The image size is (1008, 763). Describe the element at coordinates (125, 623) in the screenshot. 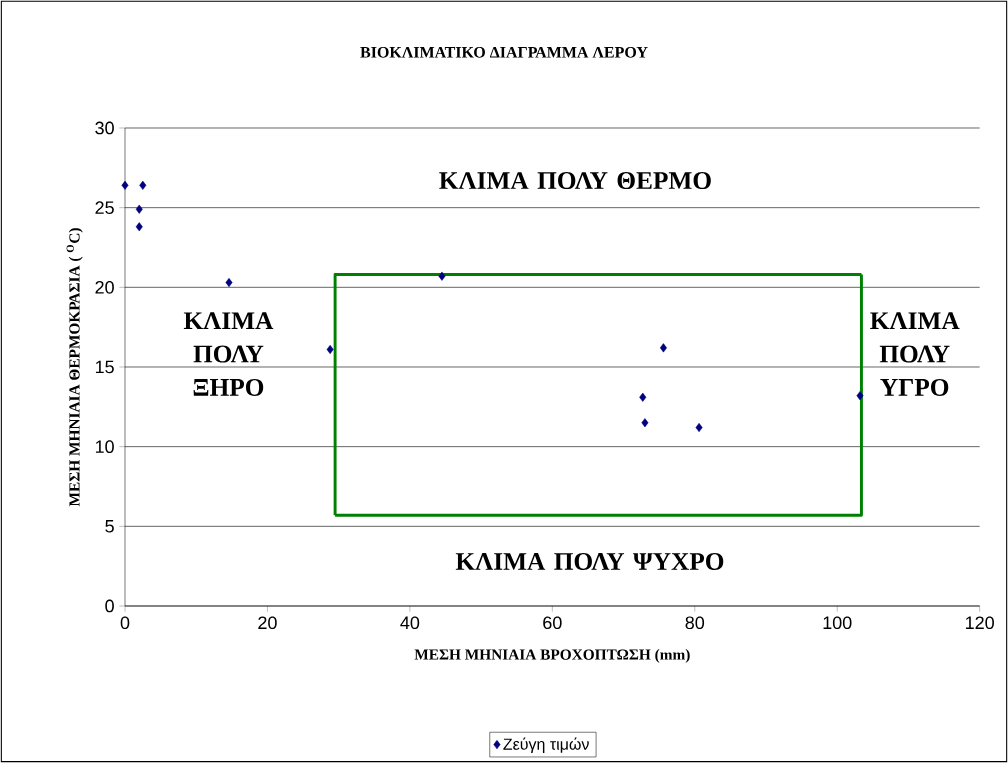

I see `x-tick-label: 0` at that location.